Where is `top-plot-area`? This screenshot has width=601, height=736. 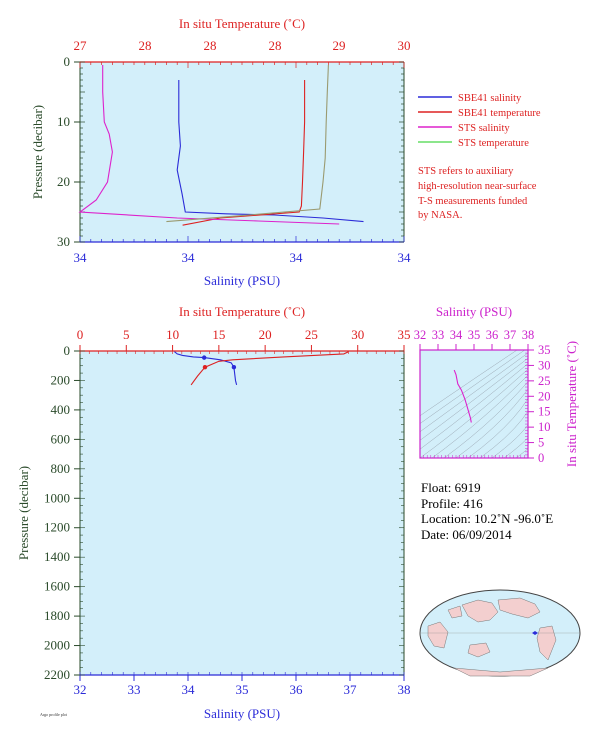
top-plot-area is located at coordinates (242, 152).